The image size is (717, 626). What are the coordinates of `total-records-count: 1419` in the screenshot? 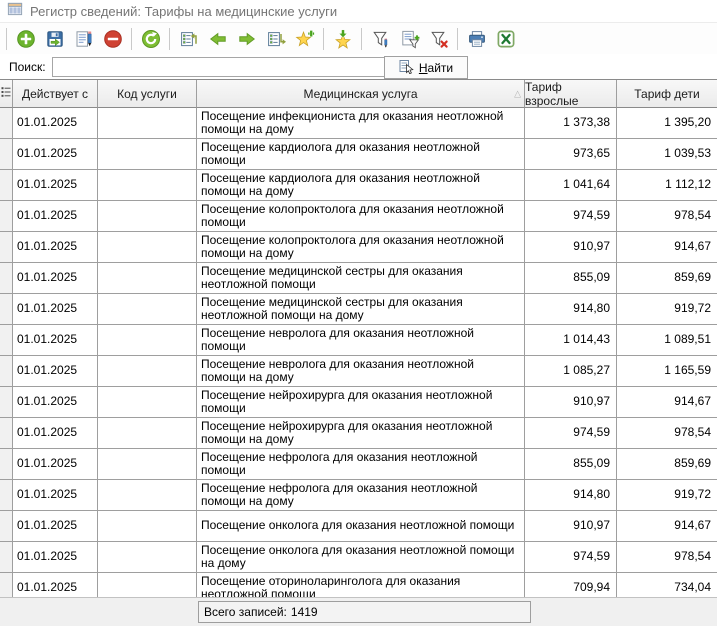 It's located at (304, 612).